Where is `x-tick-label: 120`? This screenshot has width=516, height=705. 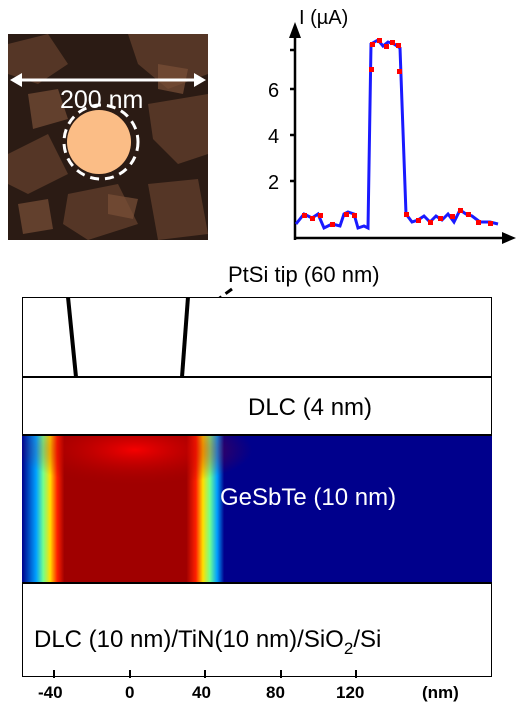 x-tick-label: 120 is located at coordinates (350, 692).